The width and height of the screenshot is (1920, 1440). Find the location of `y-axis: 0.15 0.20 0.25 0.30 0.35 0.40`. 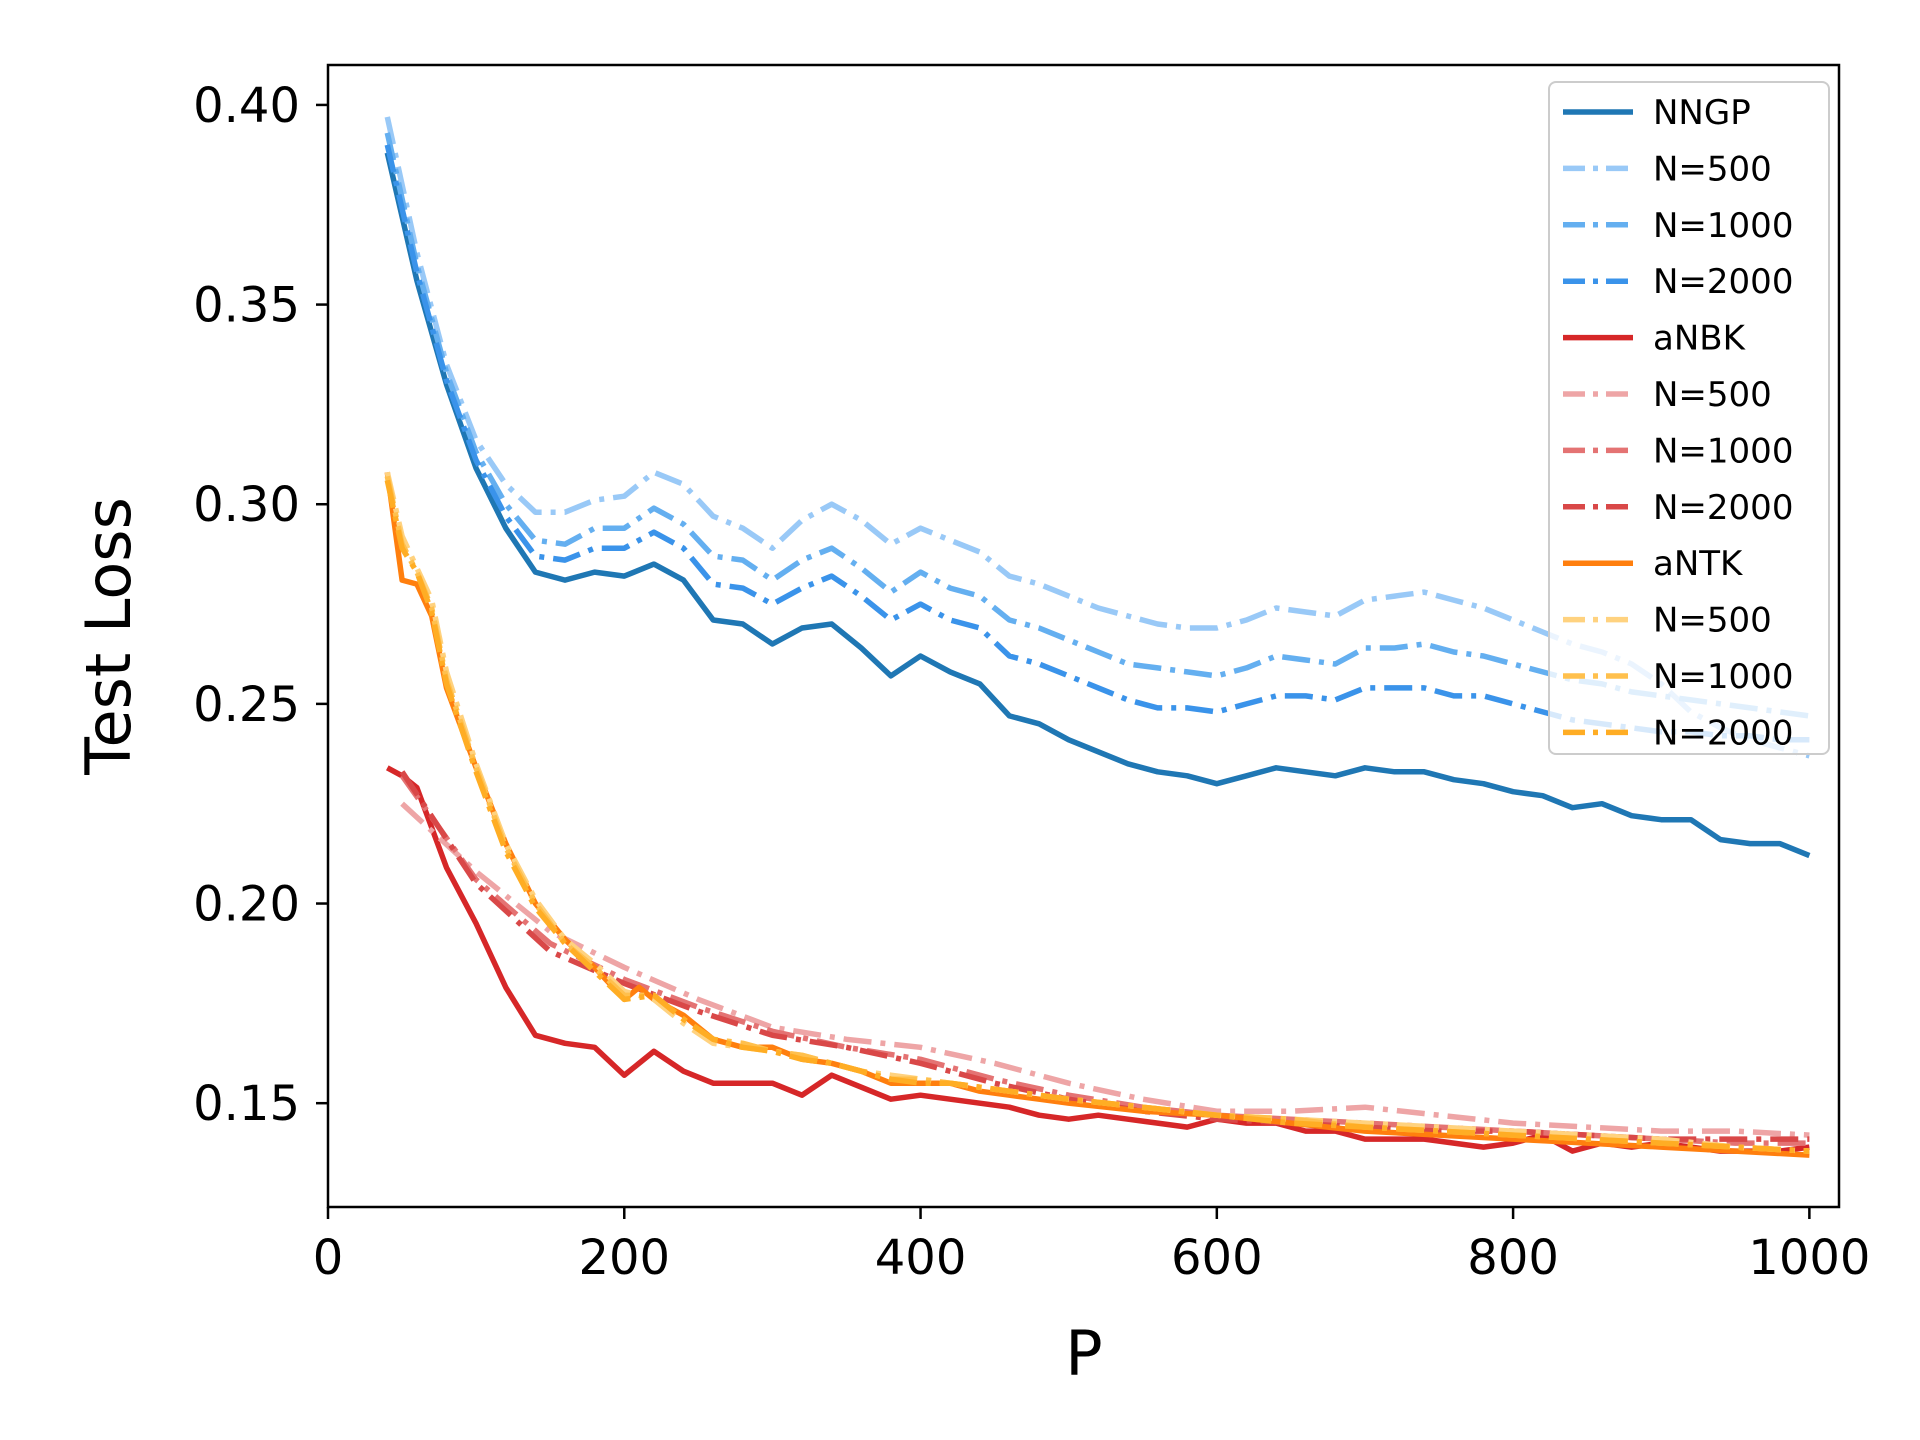

y-axis: 0.15 0.20 0.25 0.30 0.35 0.40 is located at coordinates (260, 605).